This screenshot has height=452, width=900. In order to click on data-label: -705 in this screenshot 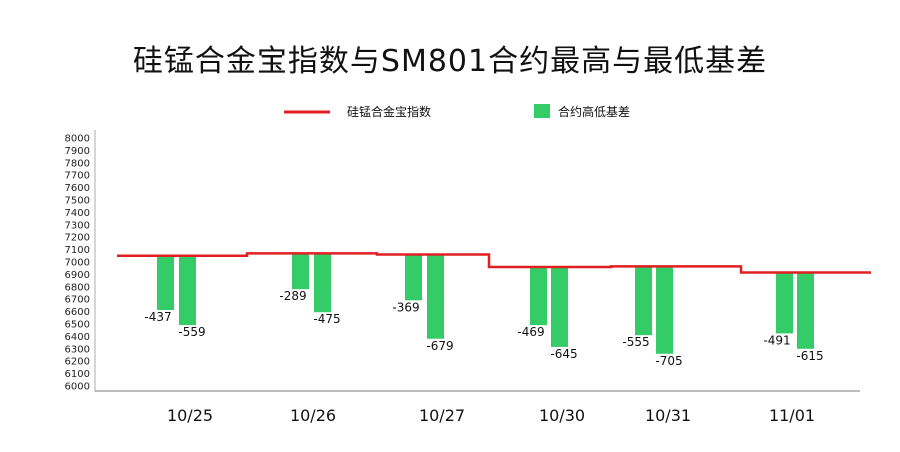, I will do `click(668, 361)`.